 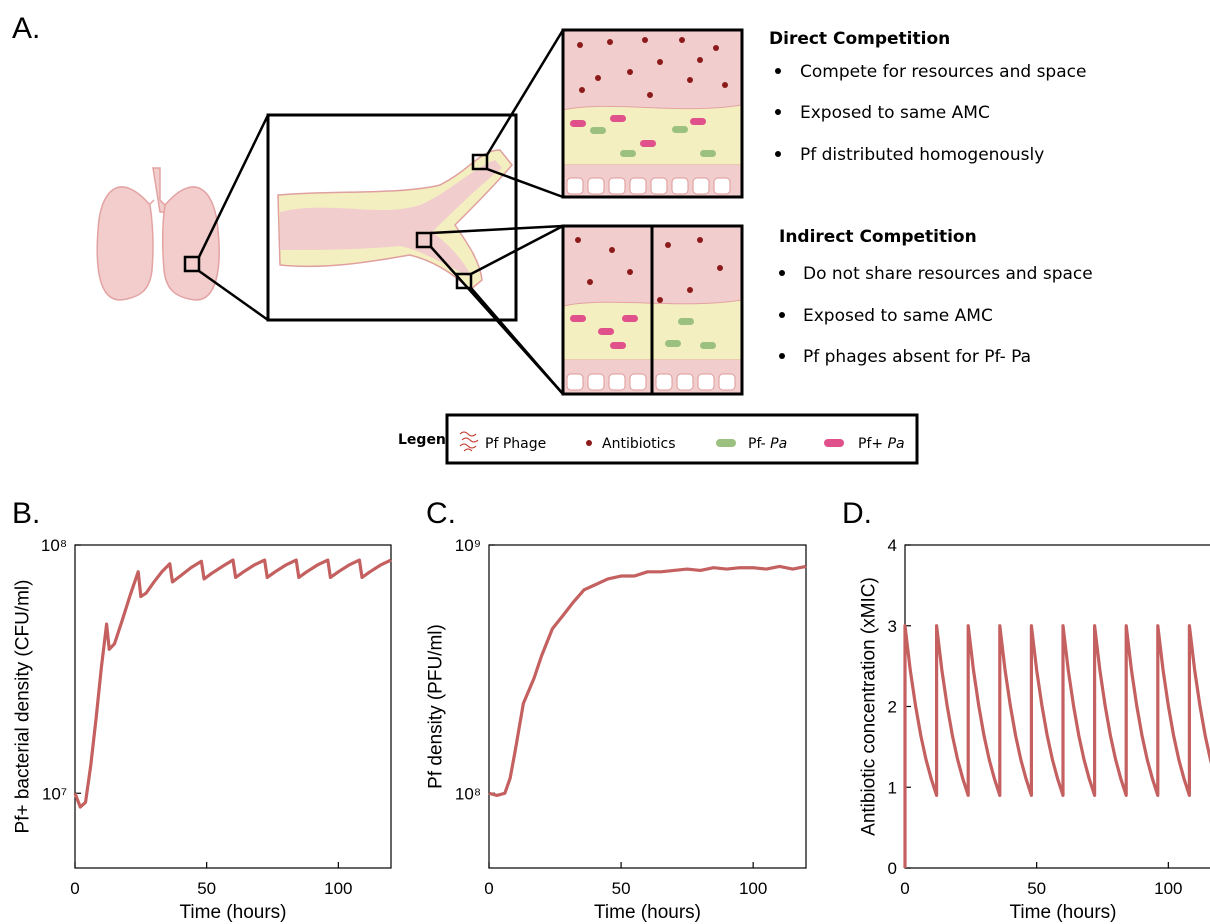 I want to click on bullets, so click(x=780, y=213).